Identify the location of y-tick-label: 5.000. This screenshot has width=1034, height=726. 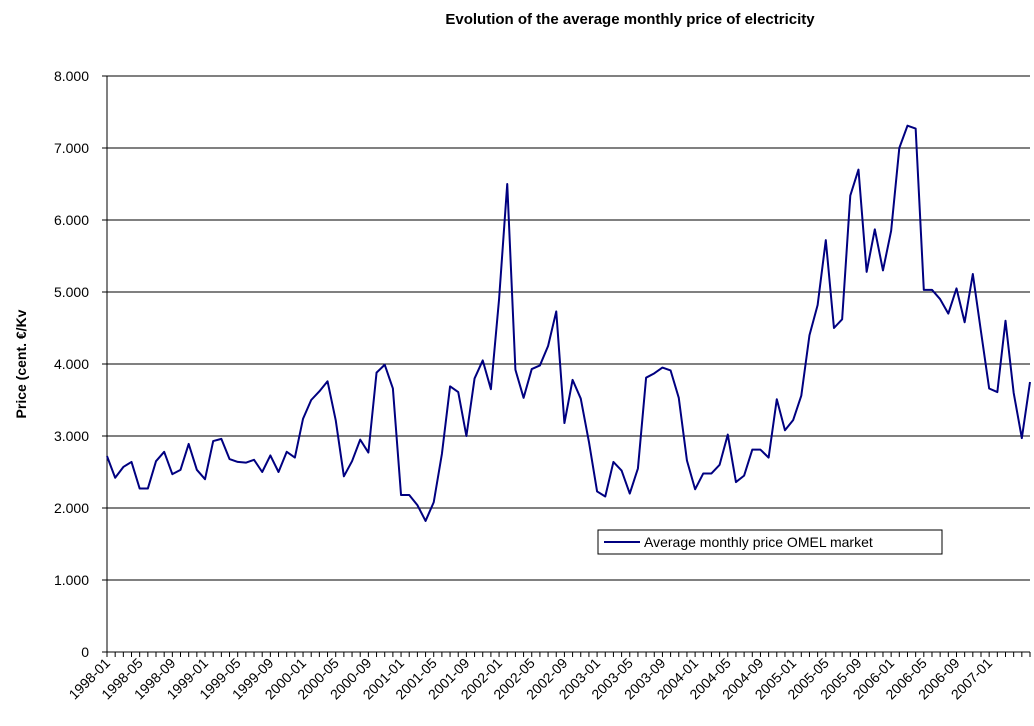
(71, 292).